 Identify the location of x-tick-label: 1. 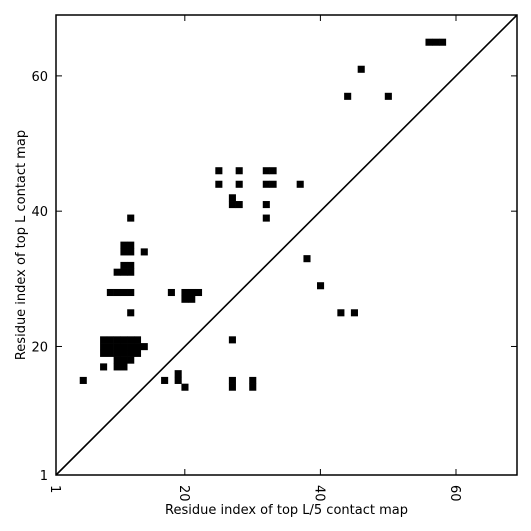
(54, 489).